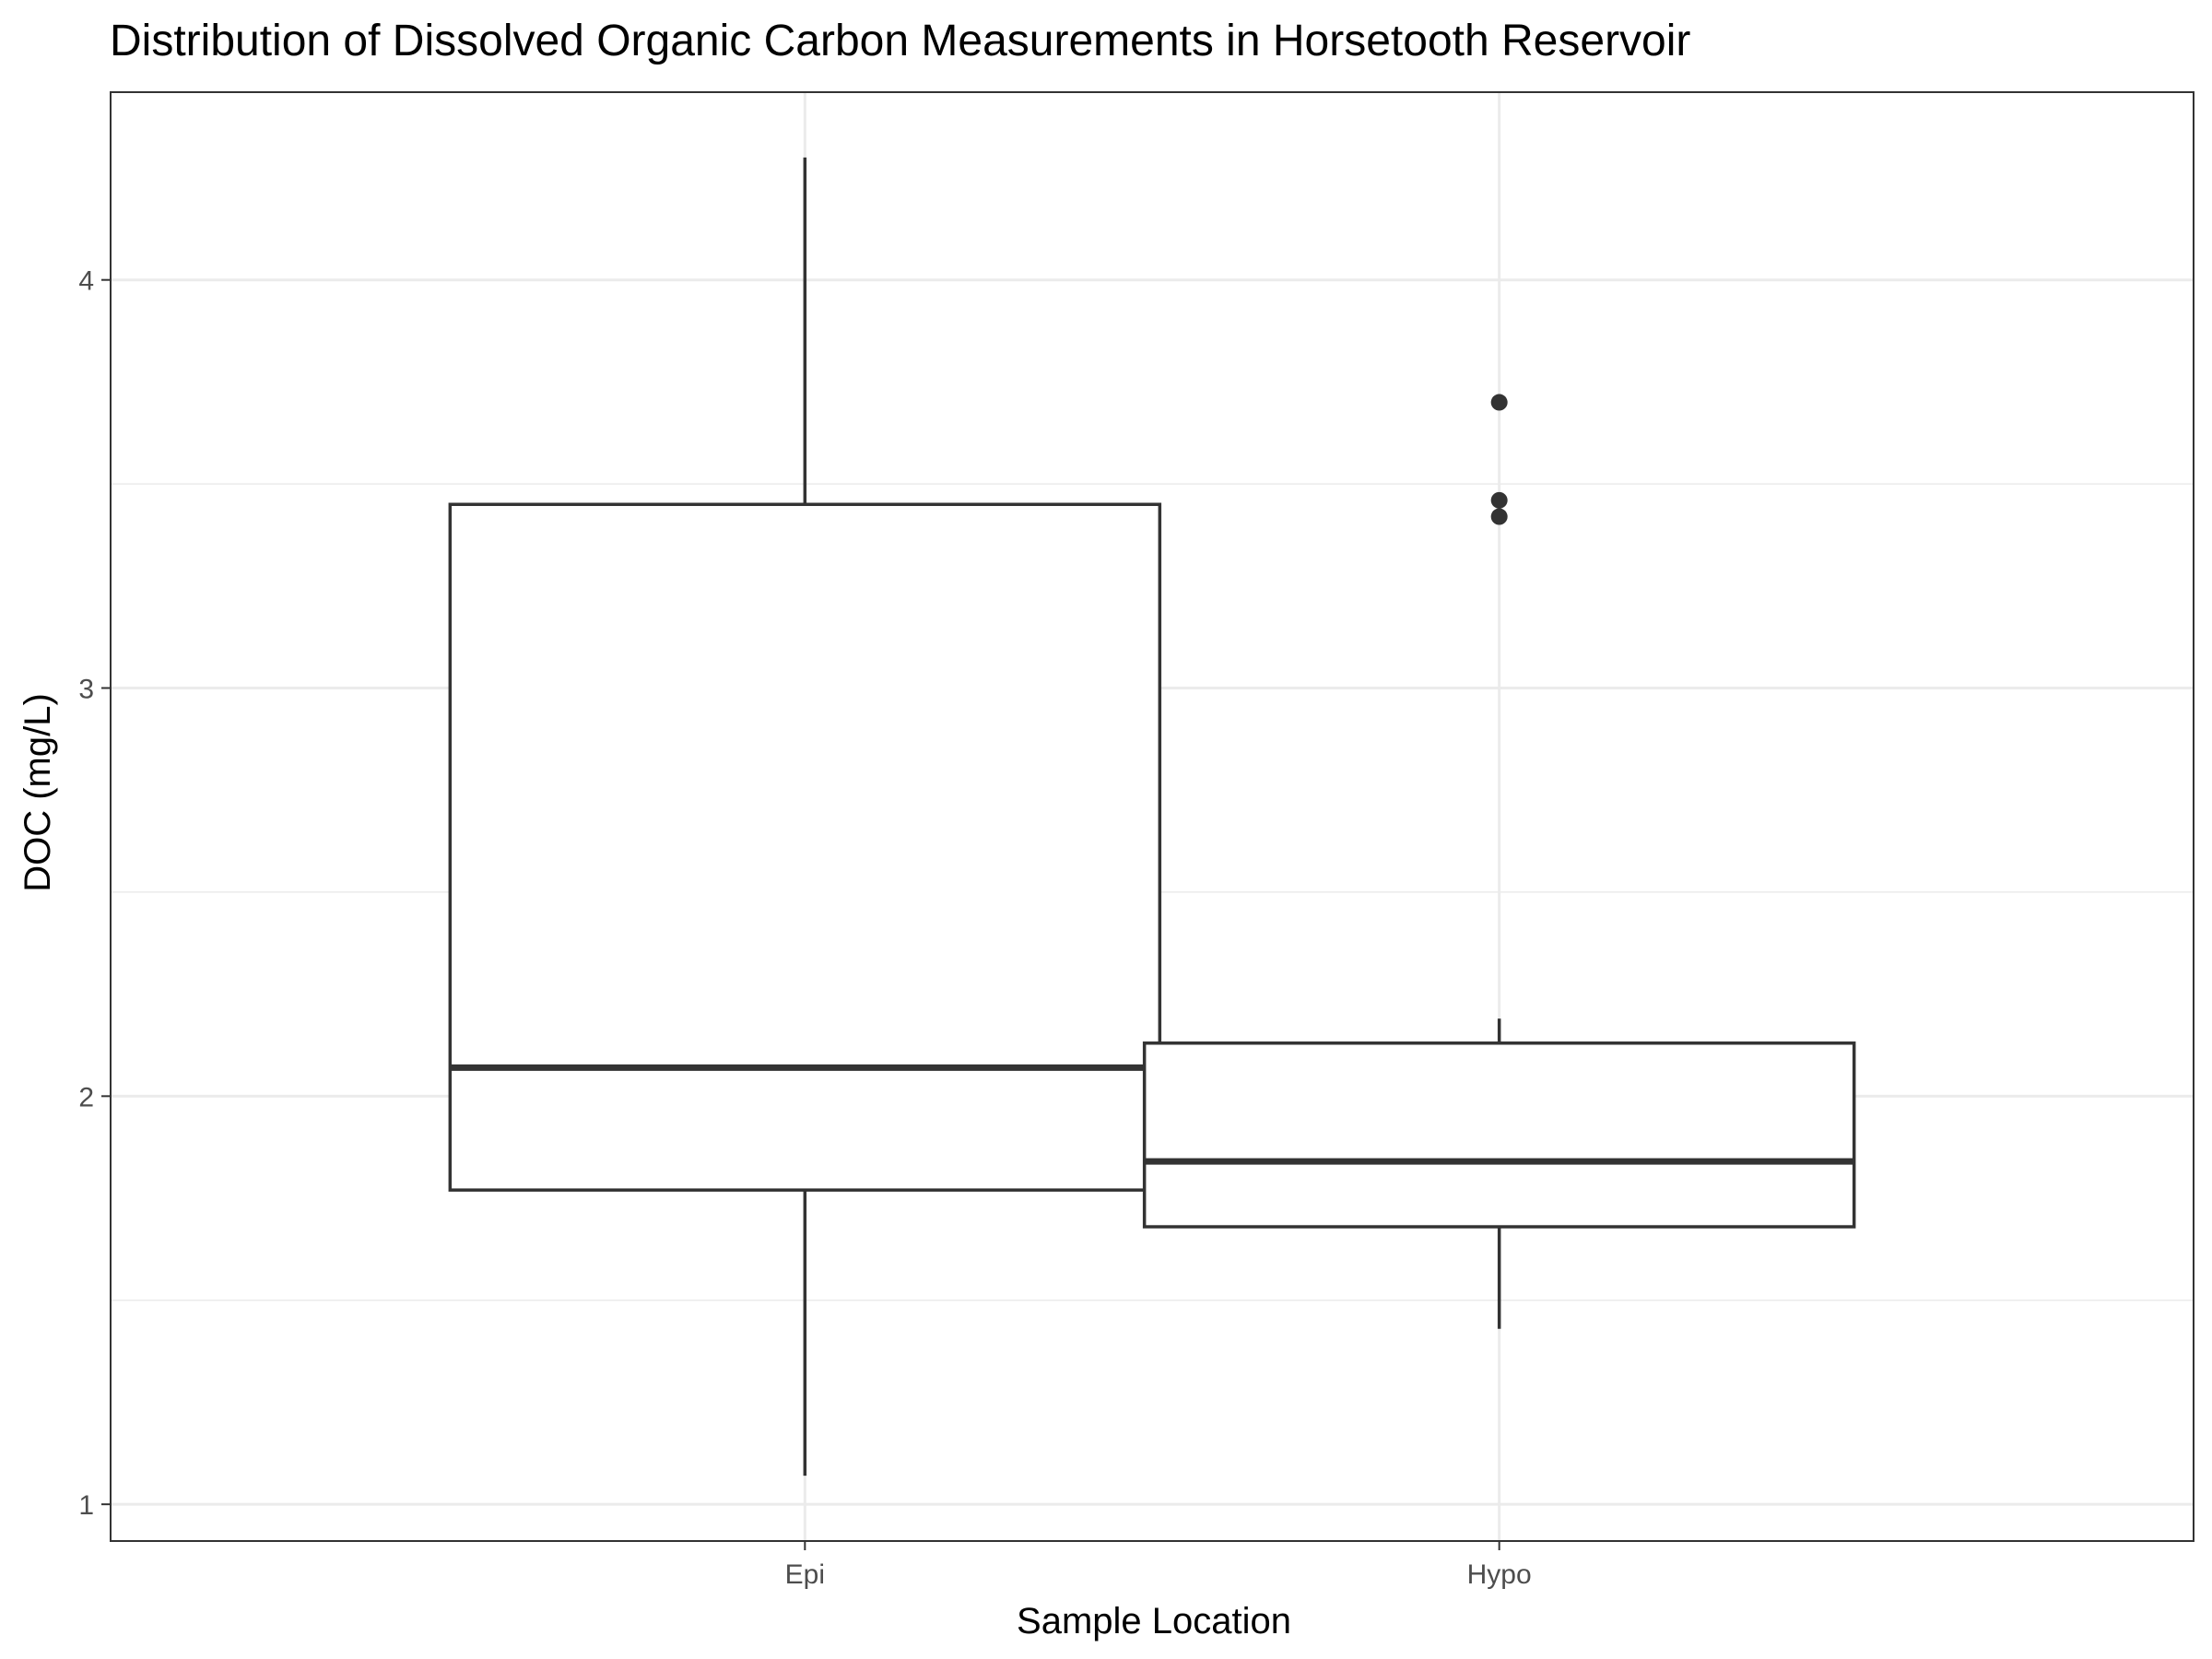  I want to click on x-tick-label: Hypo, so click(1499, 1574).